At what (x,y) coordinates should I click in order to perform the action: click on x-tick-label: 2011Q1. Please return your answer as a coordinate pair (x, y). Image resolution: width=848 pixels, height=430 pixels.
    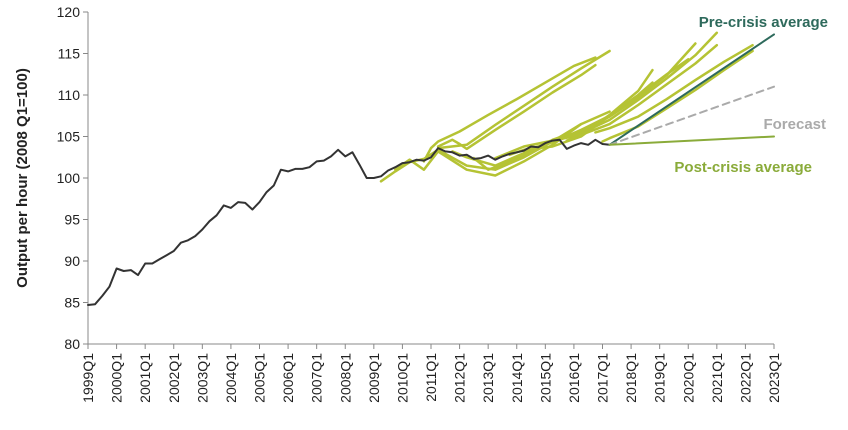
    Looking at the image, I should click on (431, 377).